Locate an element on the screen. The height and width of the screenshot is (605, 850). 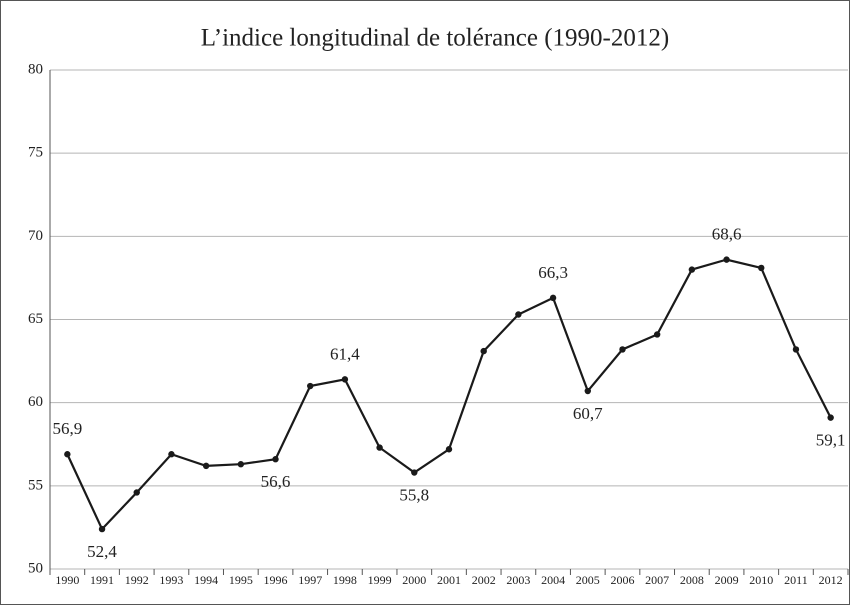
value-label: 52,4 is located at coordinates (102, 551).